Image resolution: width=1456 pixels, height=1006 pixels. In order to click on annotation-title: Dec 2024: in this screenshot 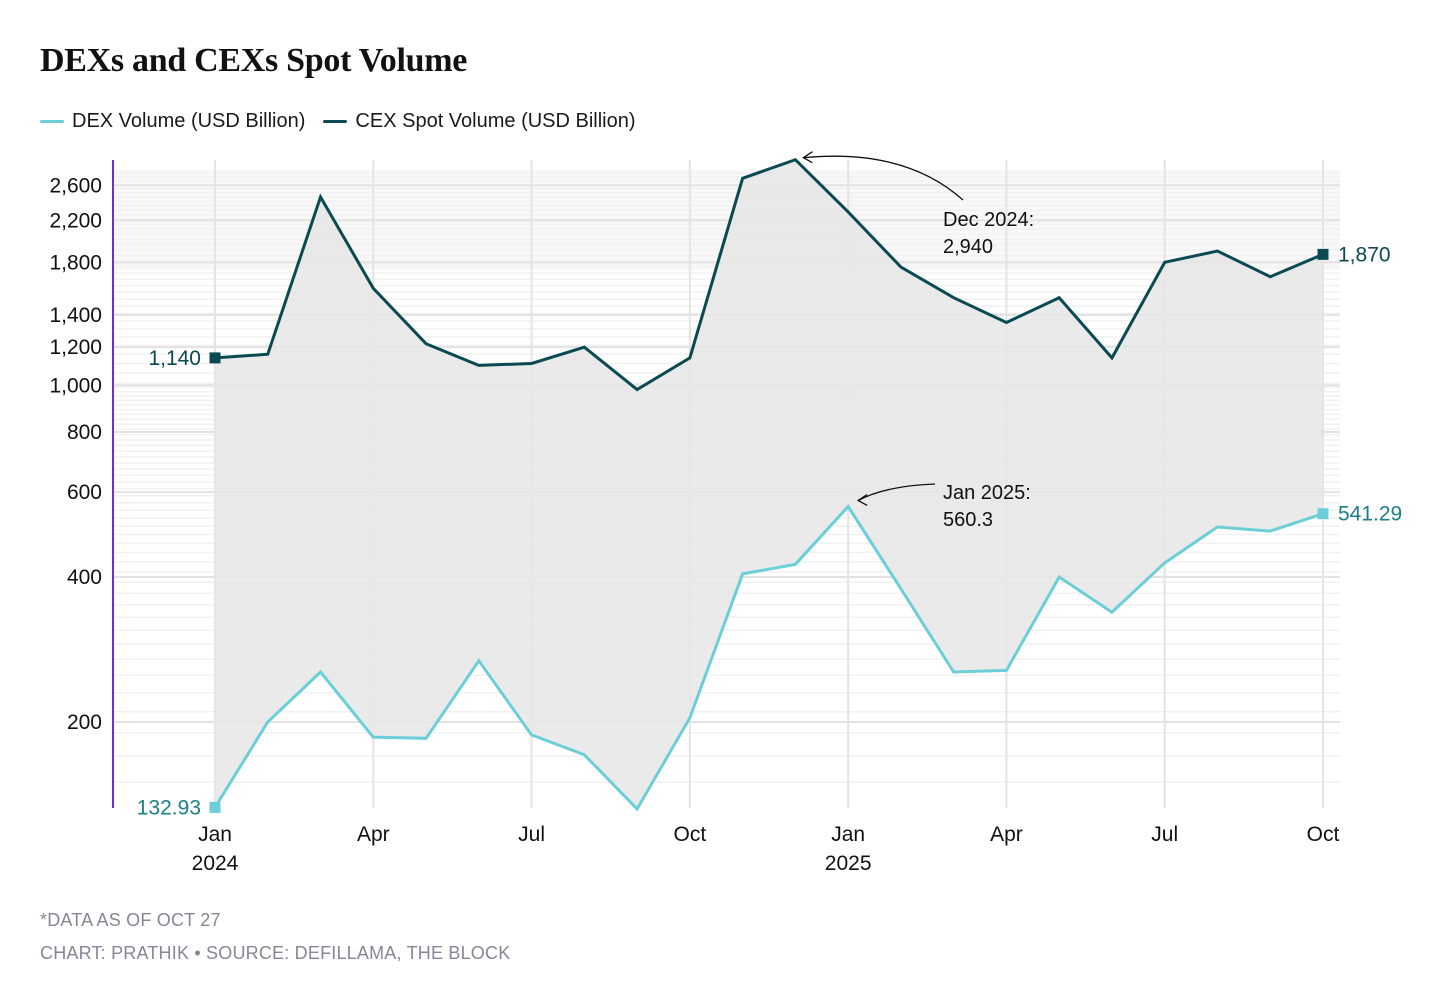, I will do `click(988, 220)`.